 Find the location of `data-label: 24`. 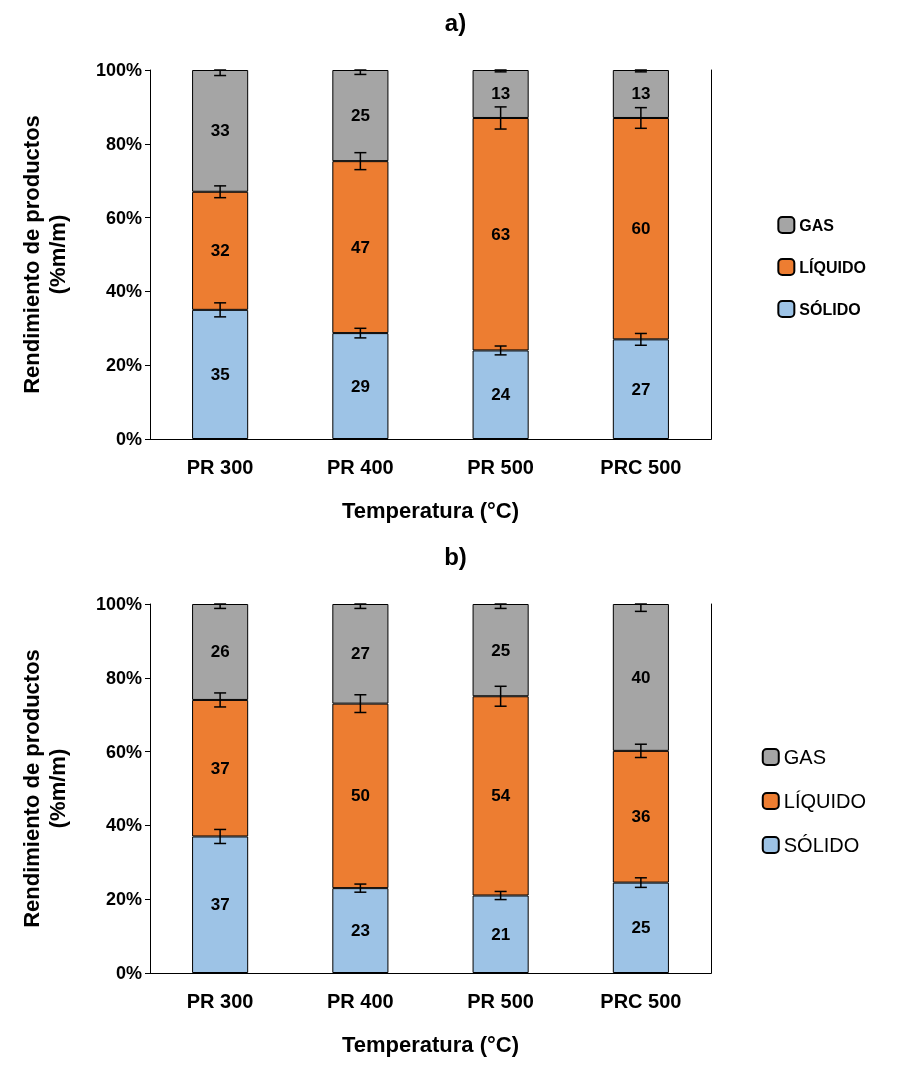

data-label: 24 is located at coordinates (501, 395).